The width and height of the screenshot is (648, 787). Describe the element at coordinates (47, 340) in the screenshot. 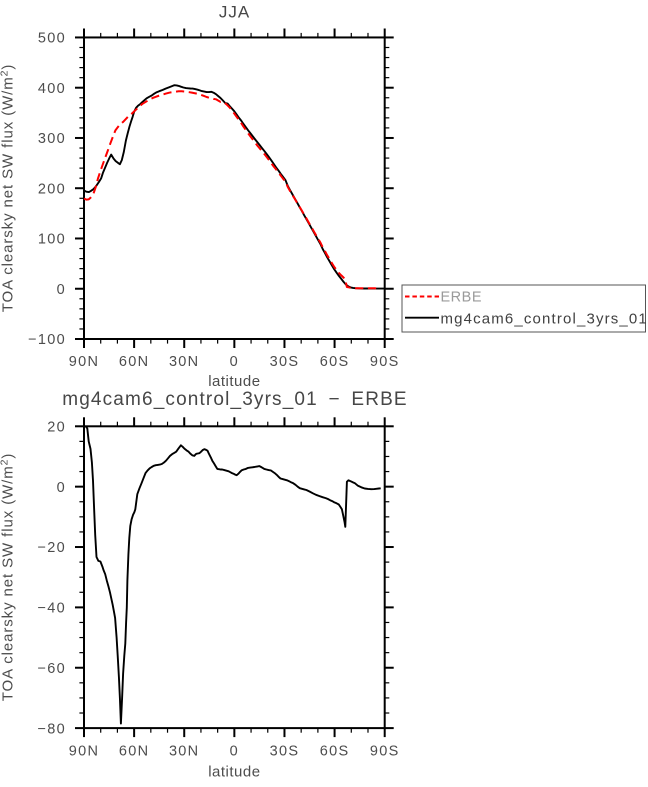

I see `svg-text: −100` at that location.